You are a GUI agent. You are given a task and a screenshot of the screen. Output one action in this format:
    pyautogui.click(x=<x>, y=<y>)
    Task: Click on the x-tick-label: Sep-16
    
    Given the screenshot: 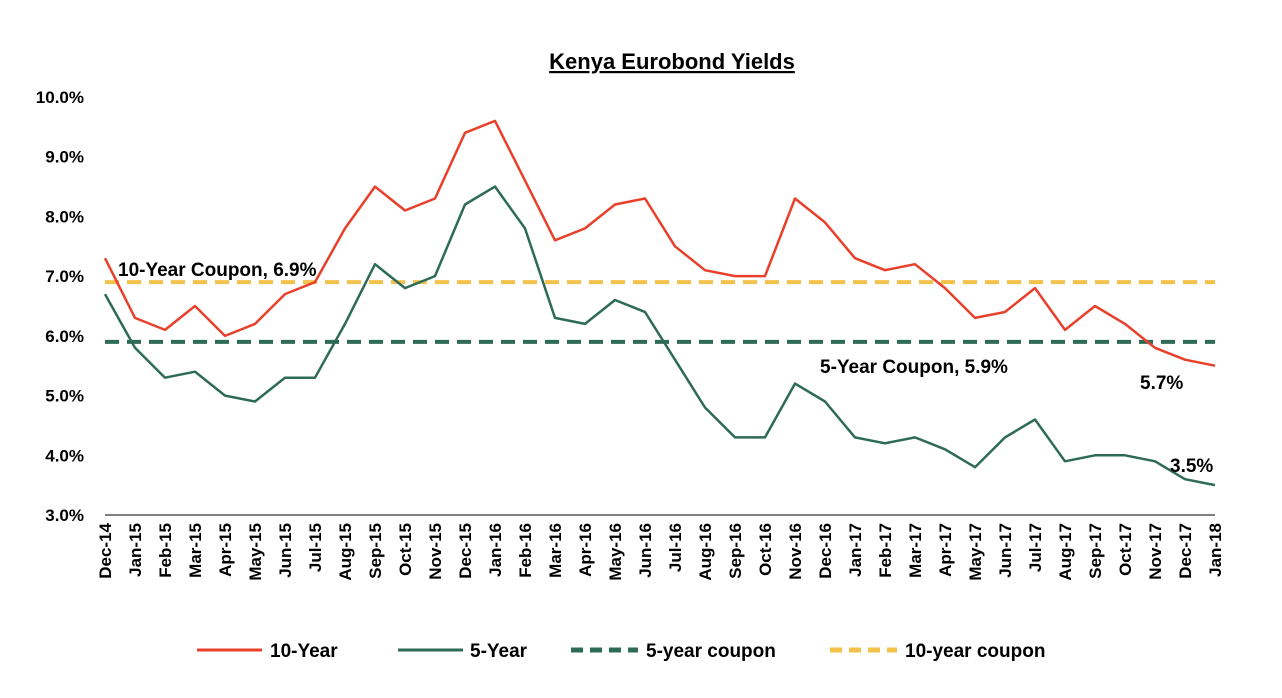 What is the action you would take?
    pyautogui.click(x=735, y=551)
    